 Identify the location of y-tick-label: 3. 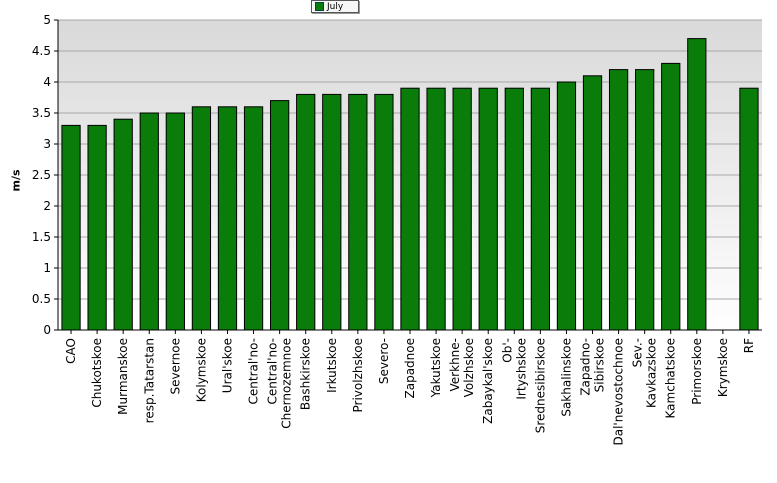
(47, 144).